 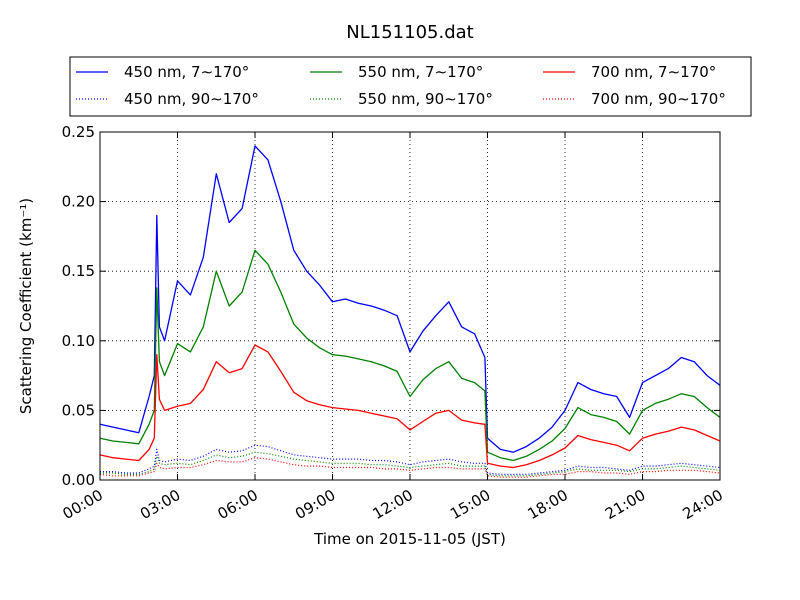 What do you see at coordinates (83, 504) in the screenshot?
I see `x-tick-label: 00:00` at bounding box center [83, 504].